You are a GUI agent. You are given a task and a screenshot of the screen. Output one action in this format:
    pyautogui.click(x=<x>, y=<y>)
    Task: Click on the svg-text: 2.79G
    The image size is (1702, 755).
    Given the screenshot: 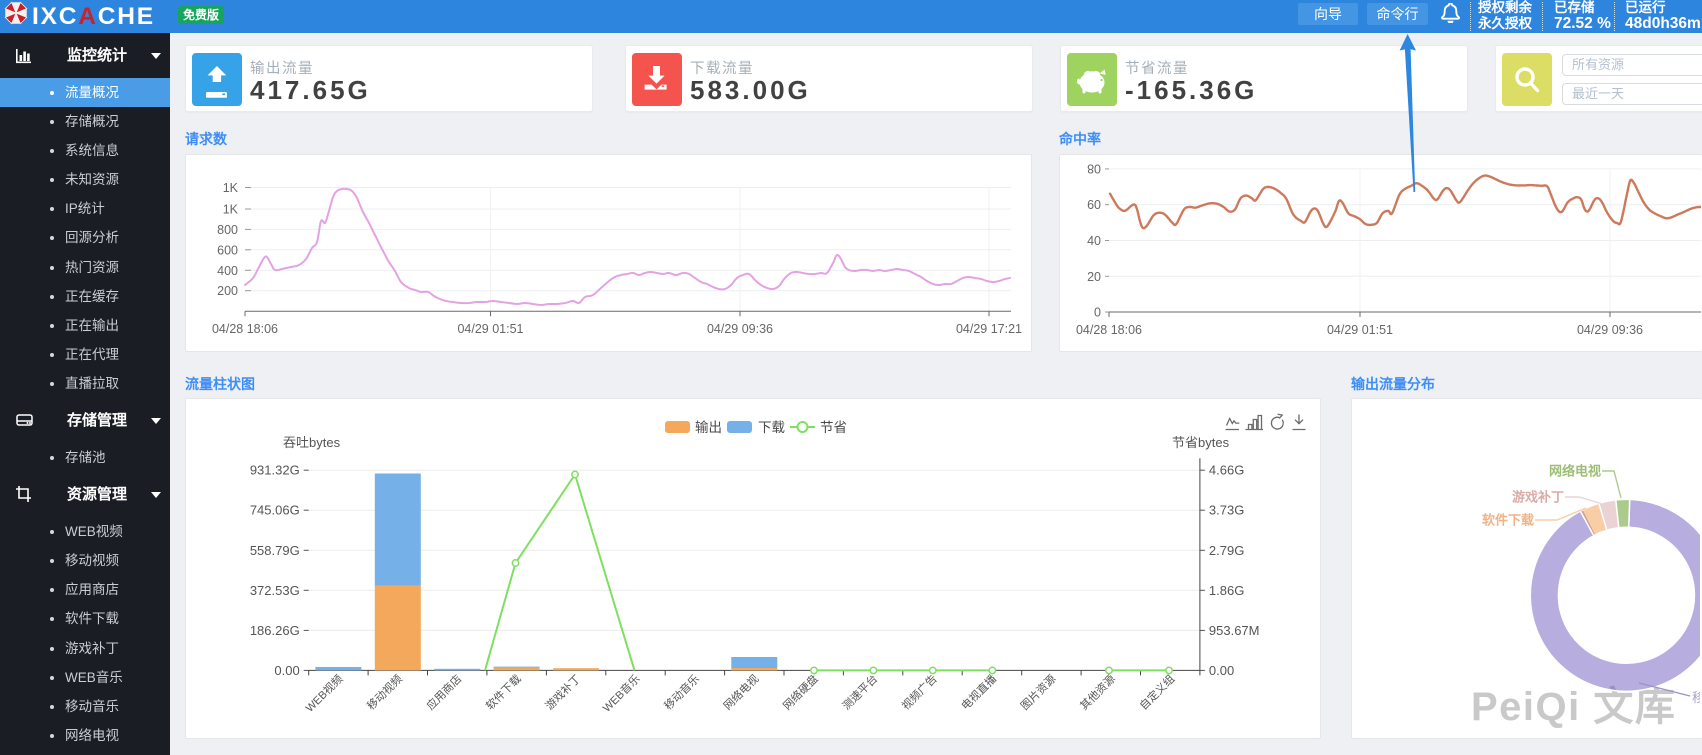 What is the action you would take?
    pyautogui.click(x=1226, y=550)
    